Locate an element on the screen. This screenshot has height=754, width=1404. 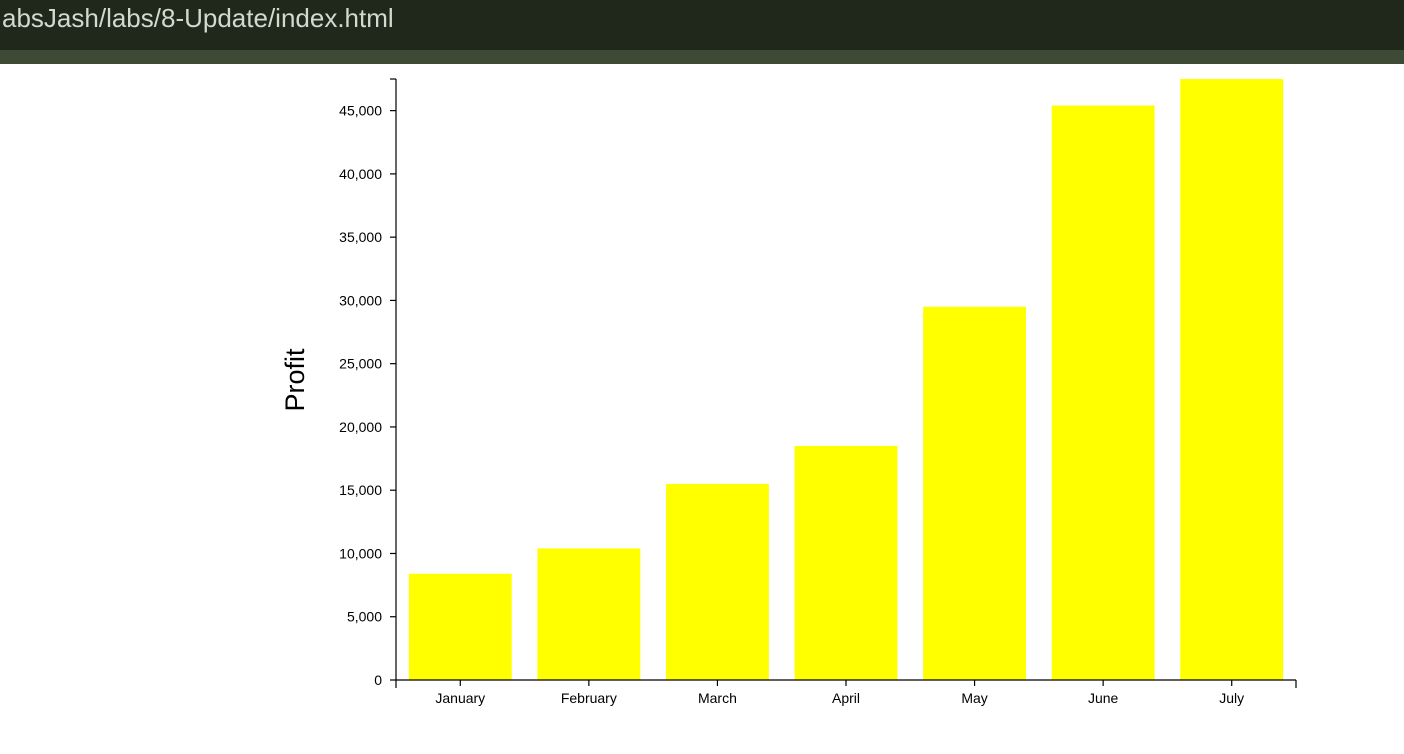
bar-may is located at coordinates (974, 493).